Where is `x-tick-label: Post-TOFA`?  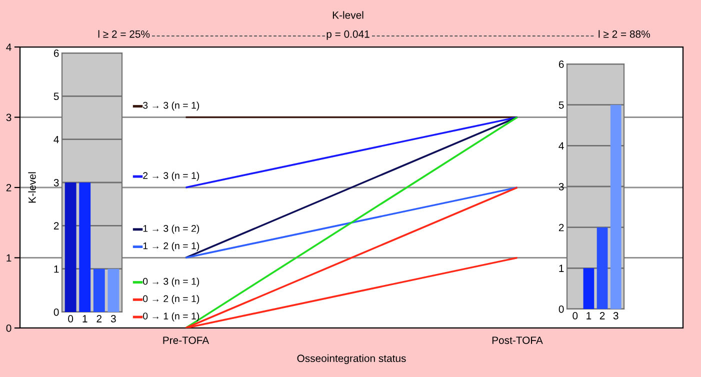 x-tick-label: Post-TOFA is located at coordinates (517, 340).